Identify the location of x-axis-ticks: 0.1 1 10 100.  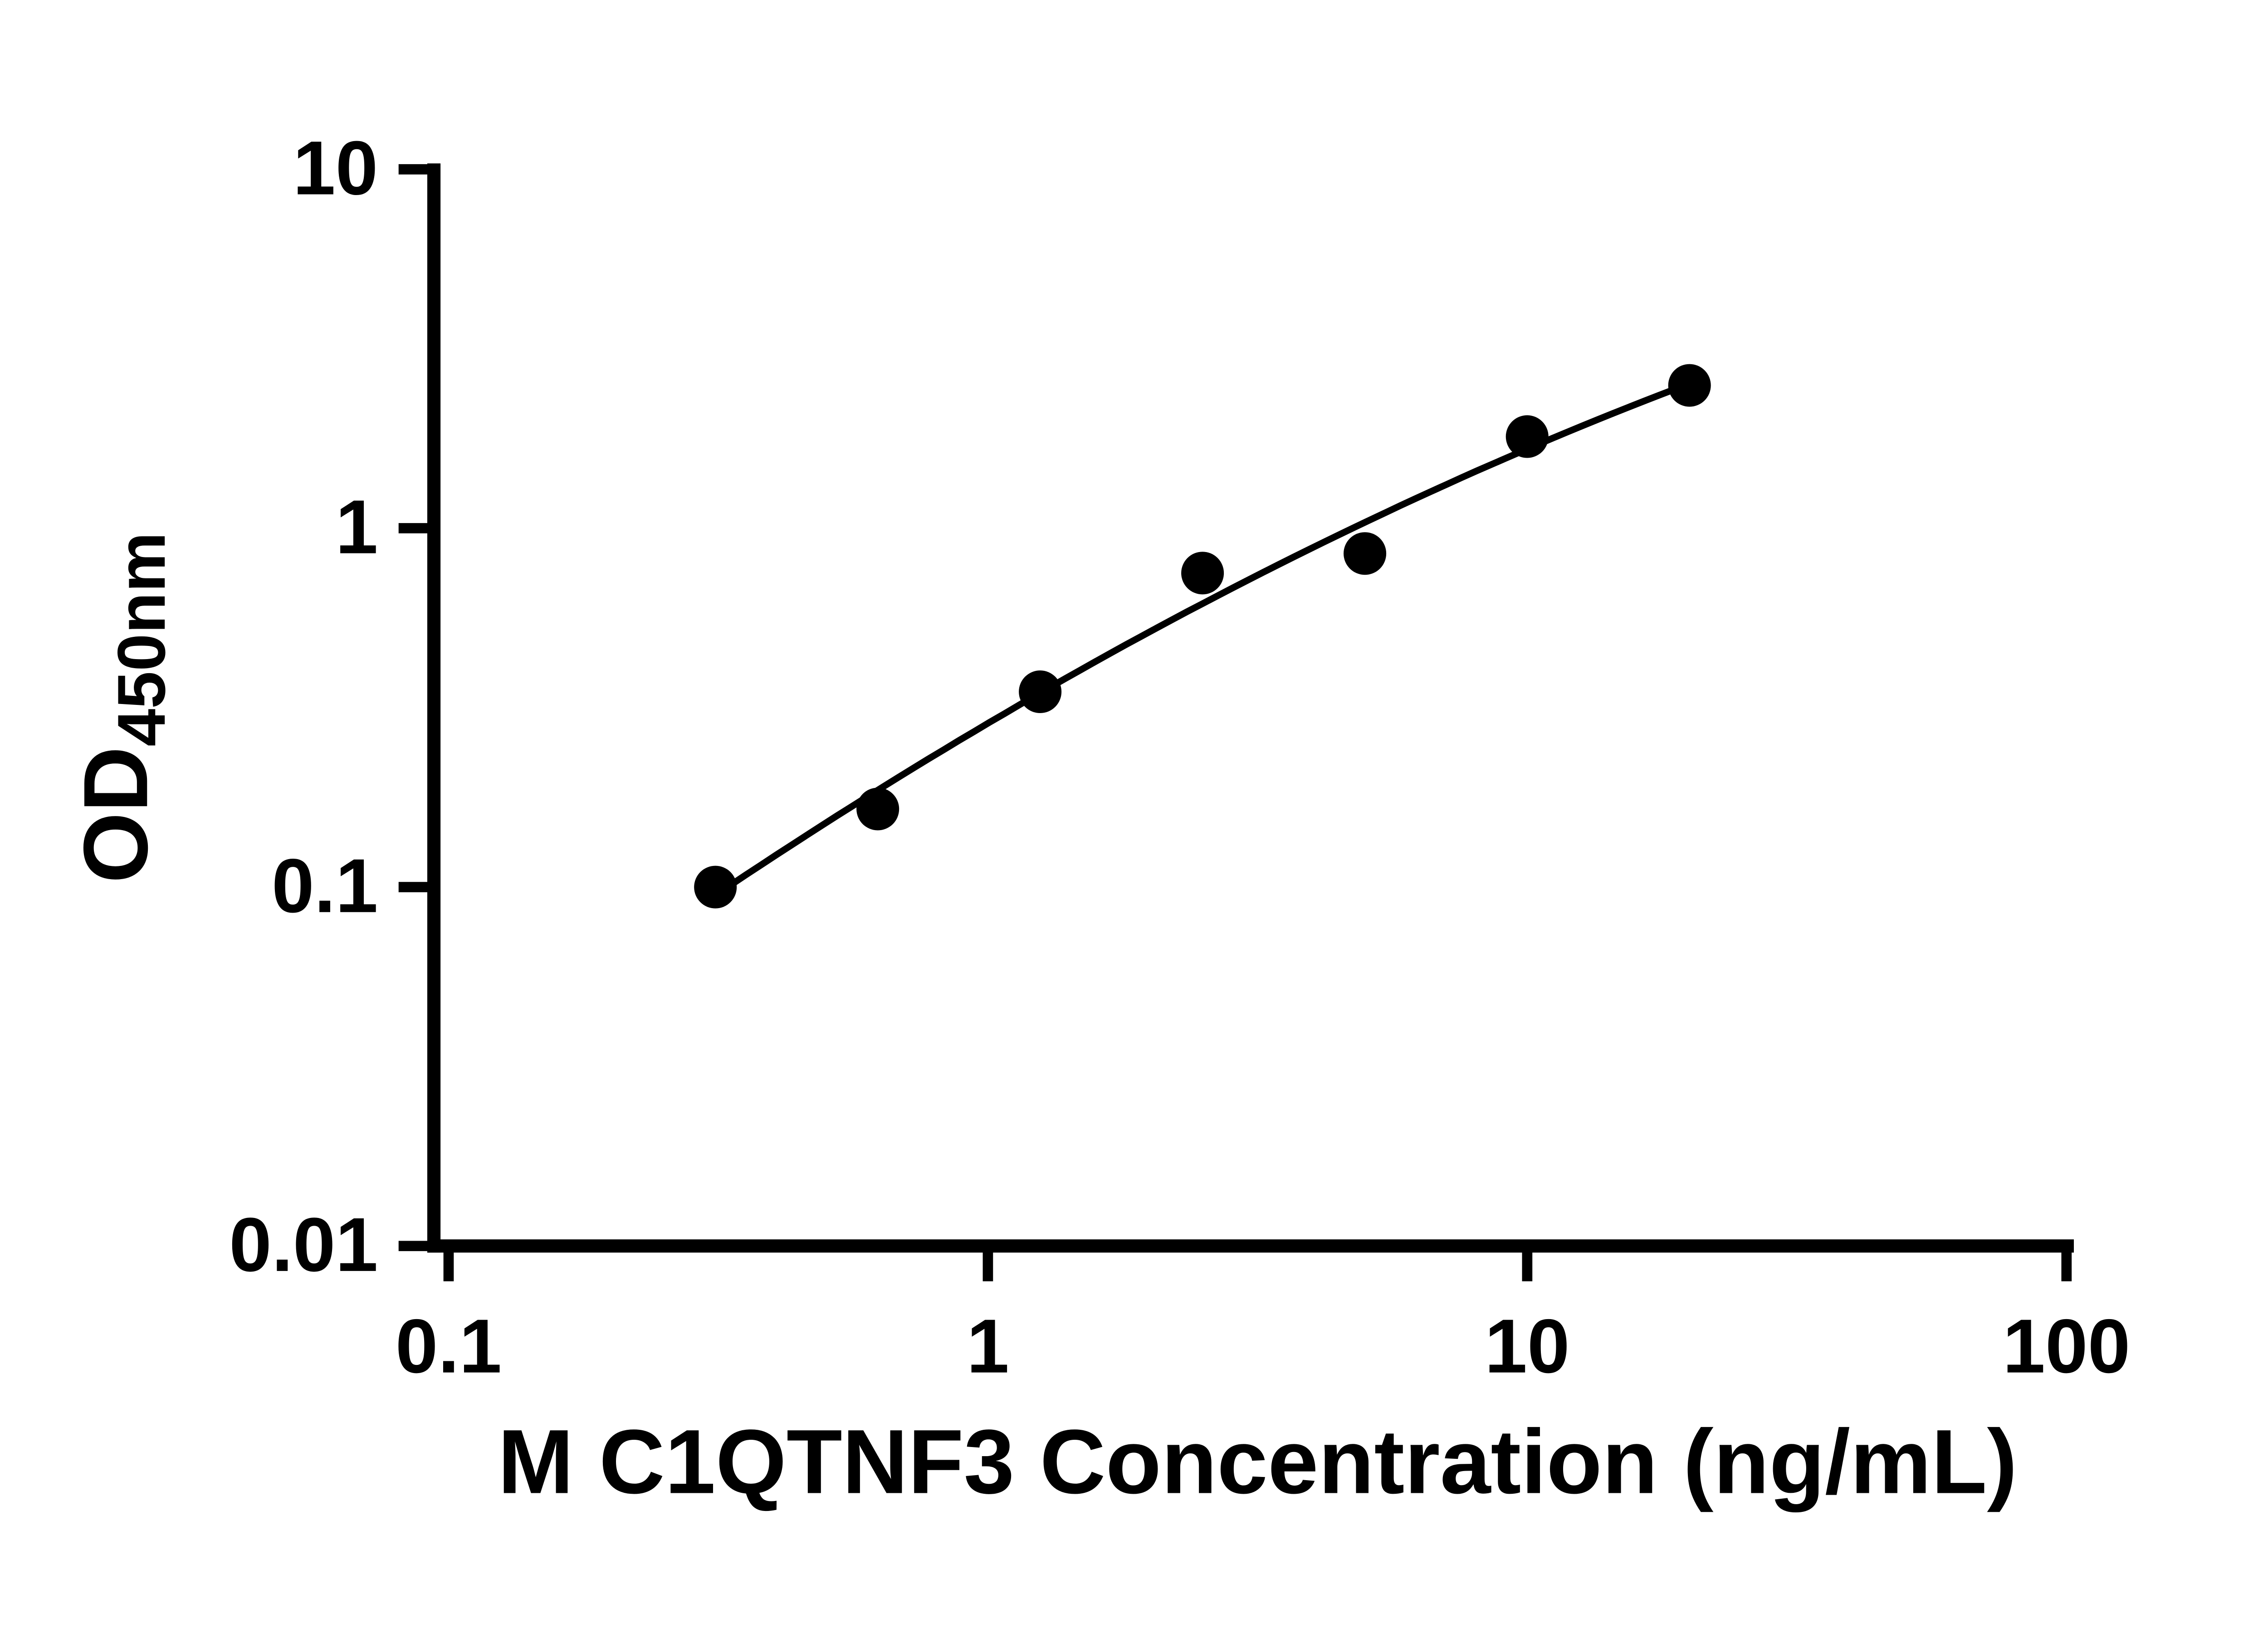
(1263, 1317).